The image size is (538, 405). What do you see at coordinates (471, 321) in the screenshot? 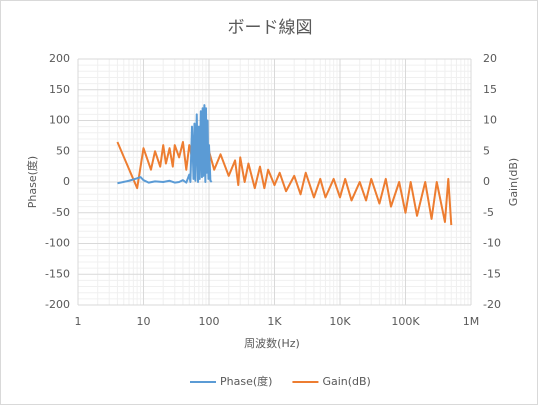
I see `x-tick-label: 1M` at bounding box center [471, 321].